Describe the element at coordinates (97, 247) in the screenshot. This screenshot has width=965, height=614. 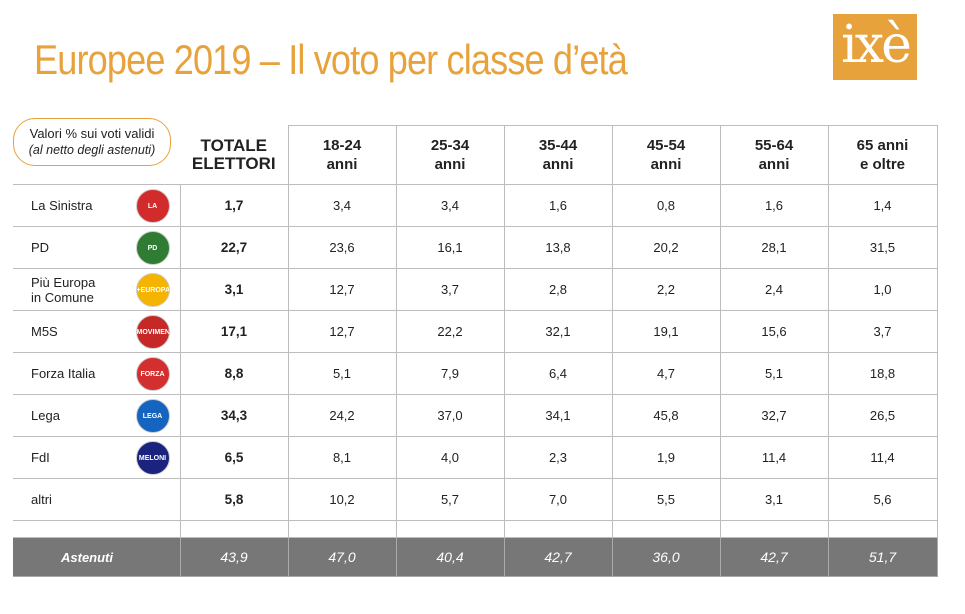
I see `party-name: PD PD` at that location.